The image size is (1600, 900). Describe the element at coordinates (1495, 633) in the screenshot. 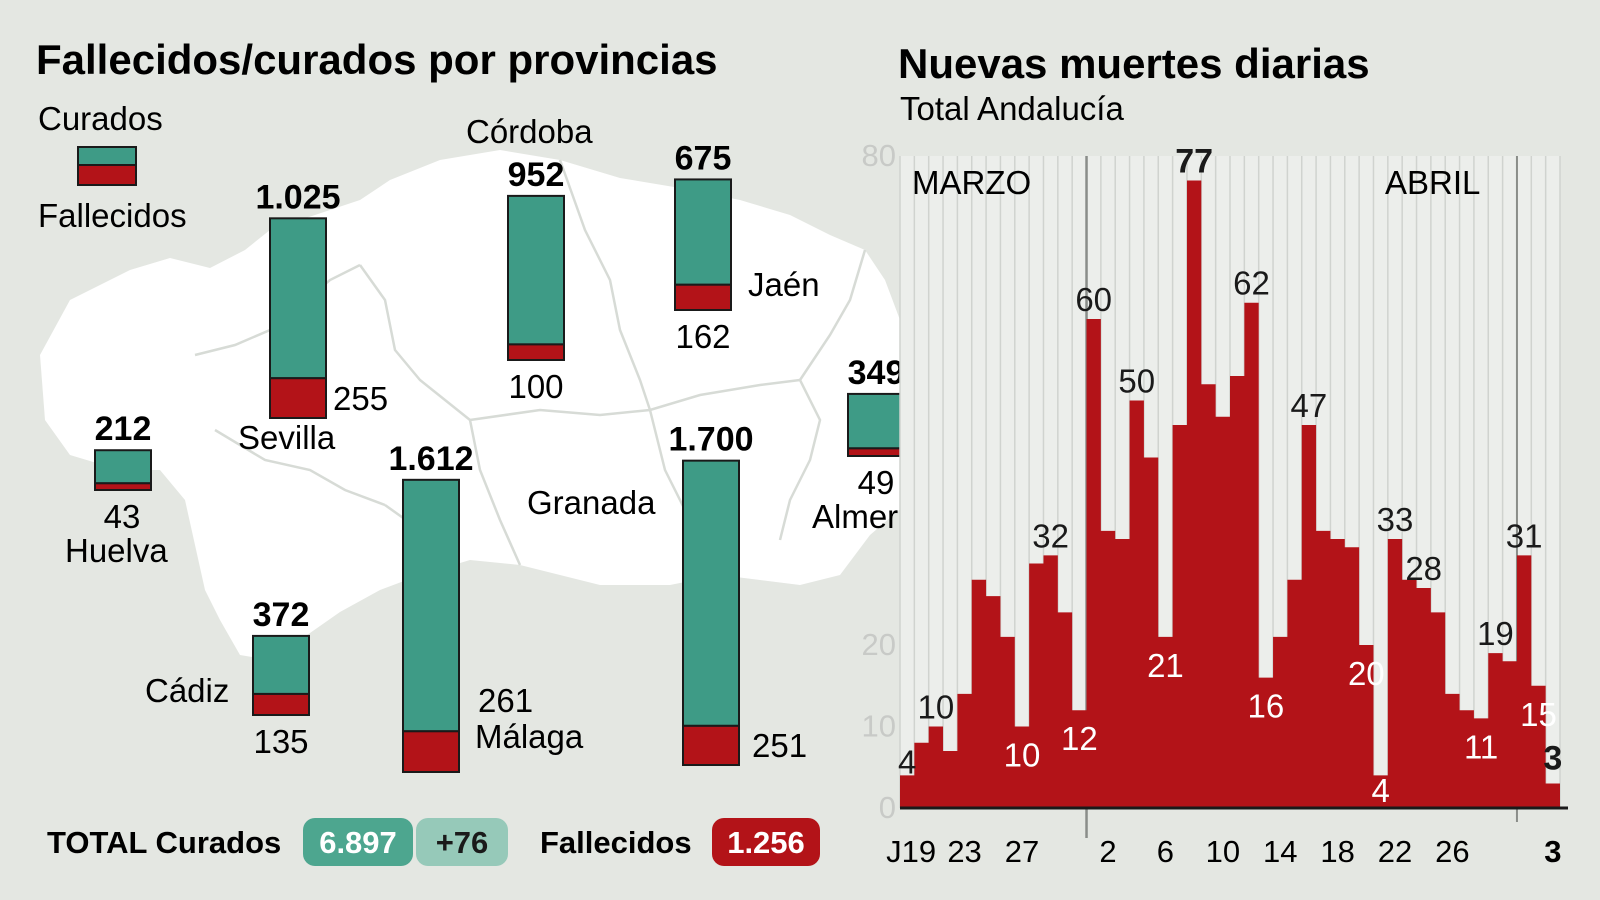

I see `data-label: 19` at that location.